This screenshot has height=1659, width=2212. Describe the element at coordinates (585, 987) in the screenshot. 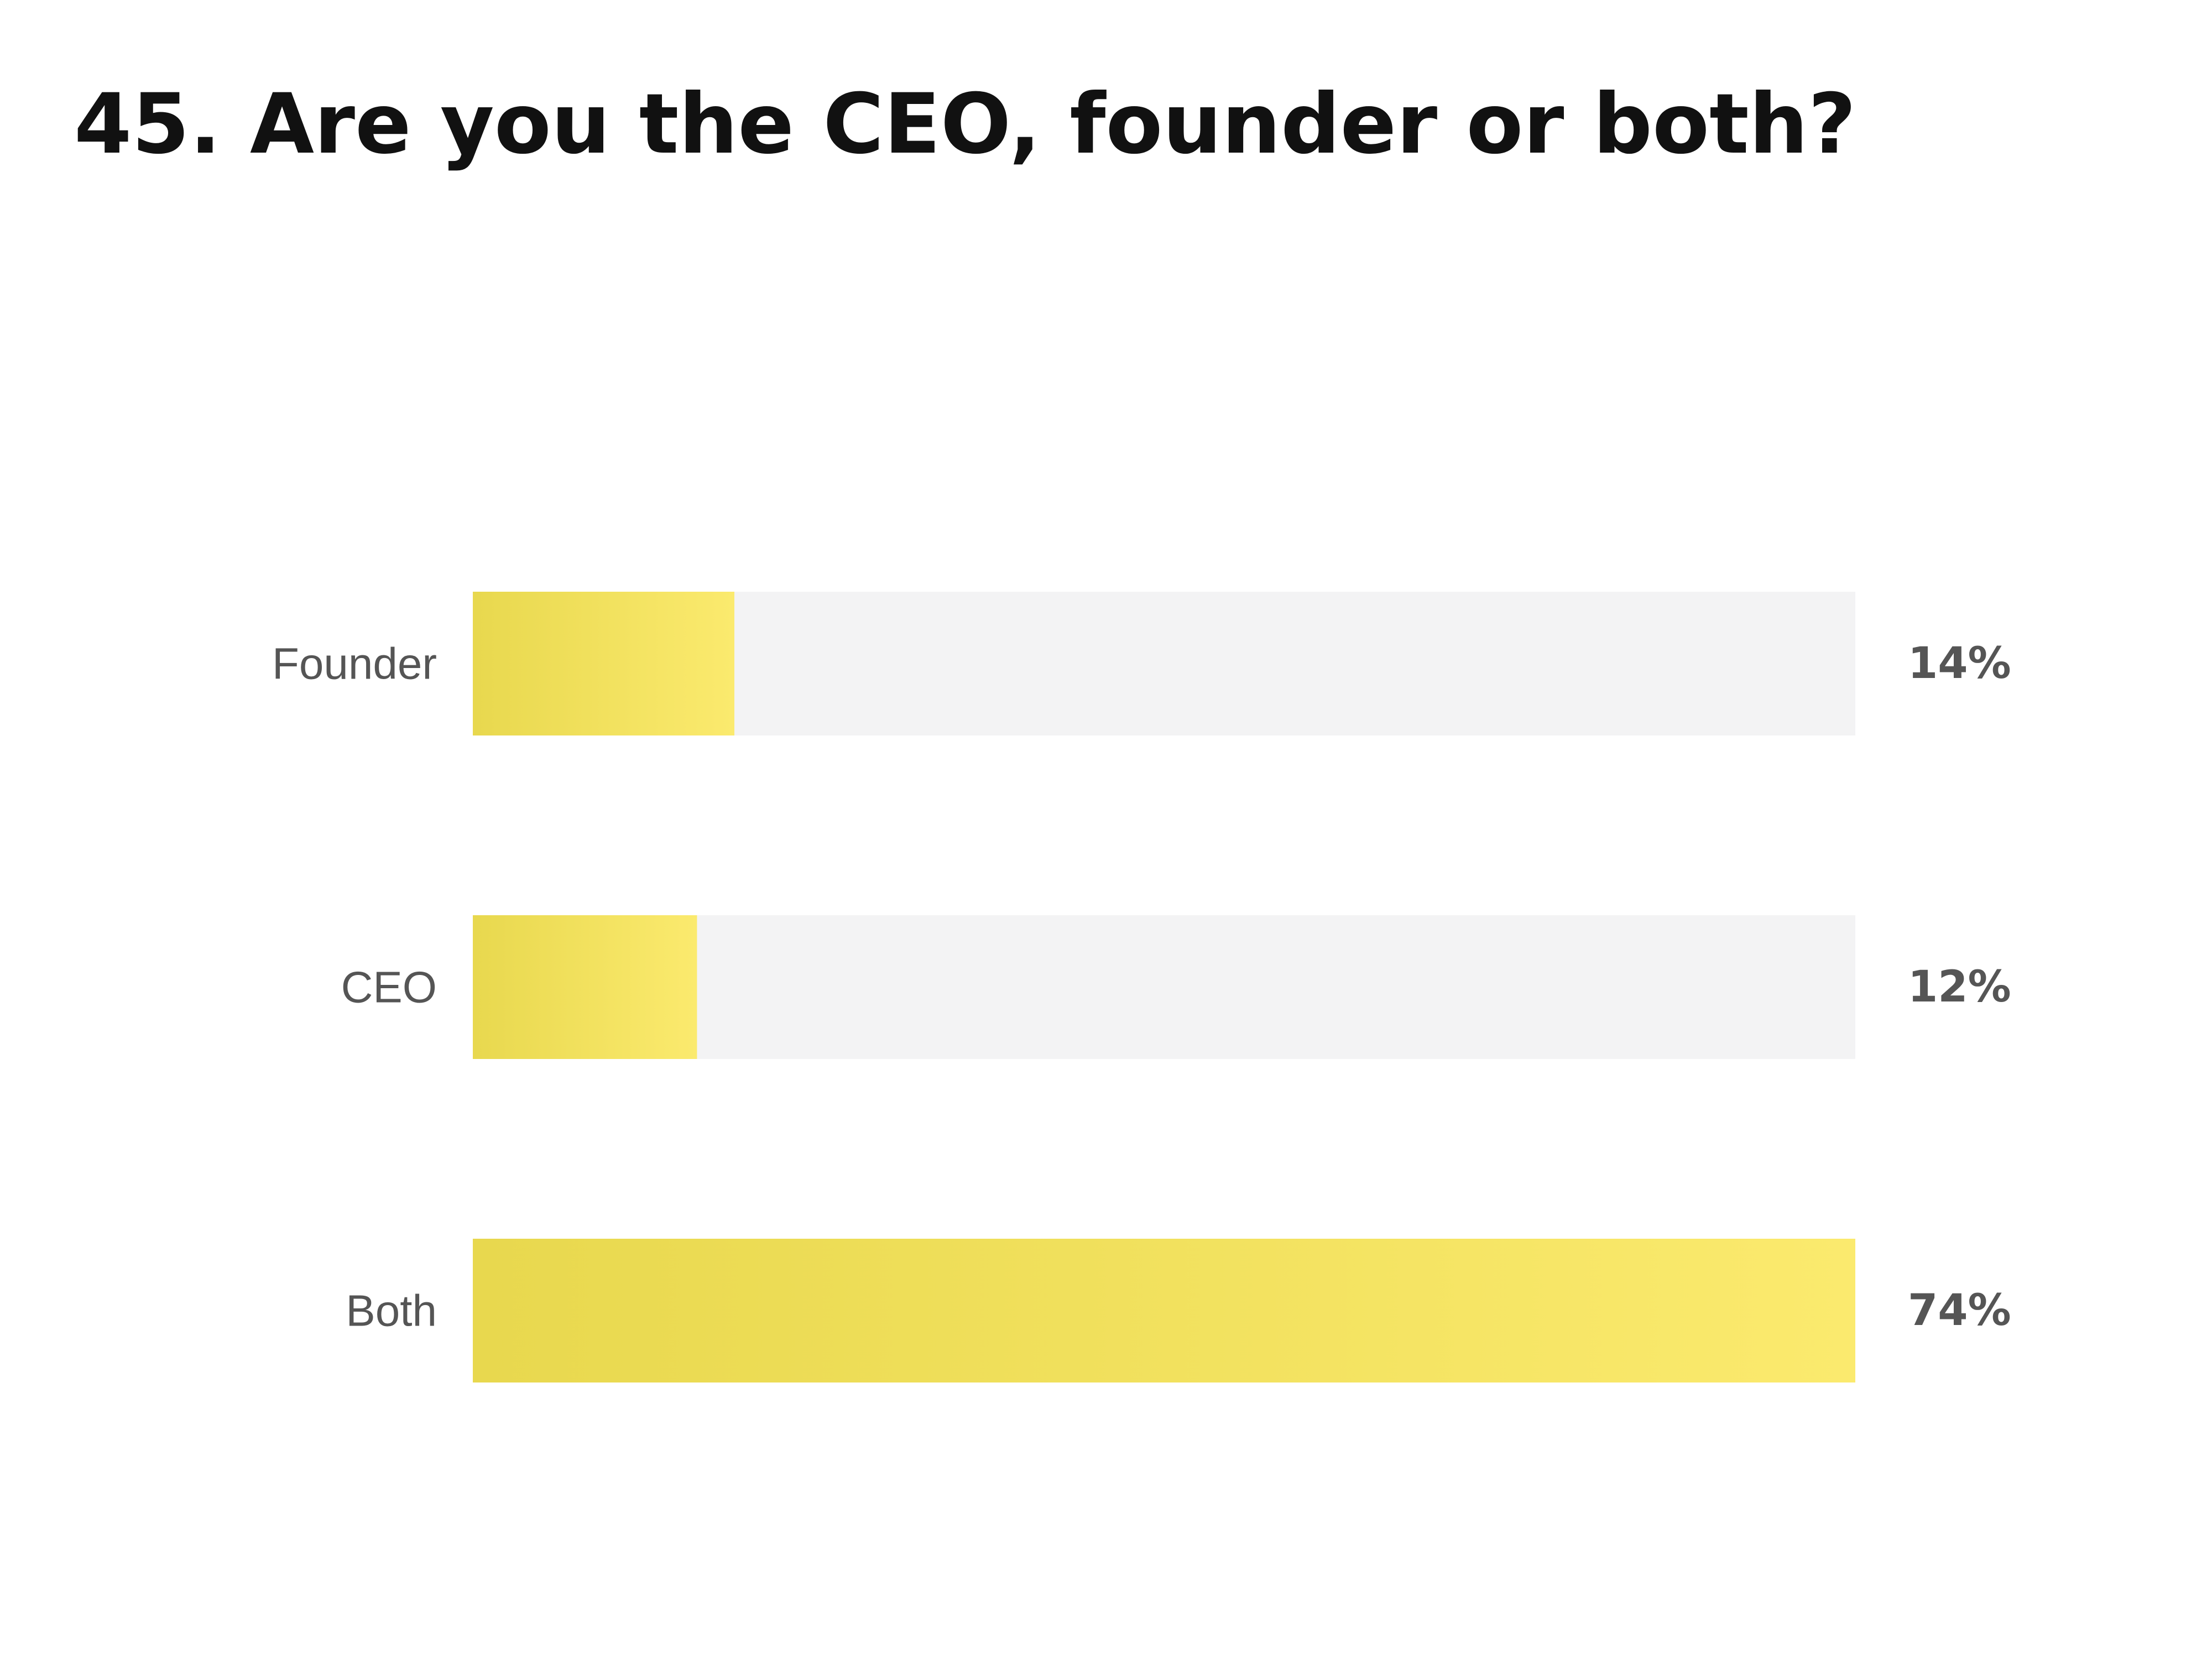

I see `bar-ceo` at that location.